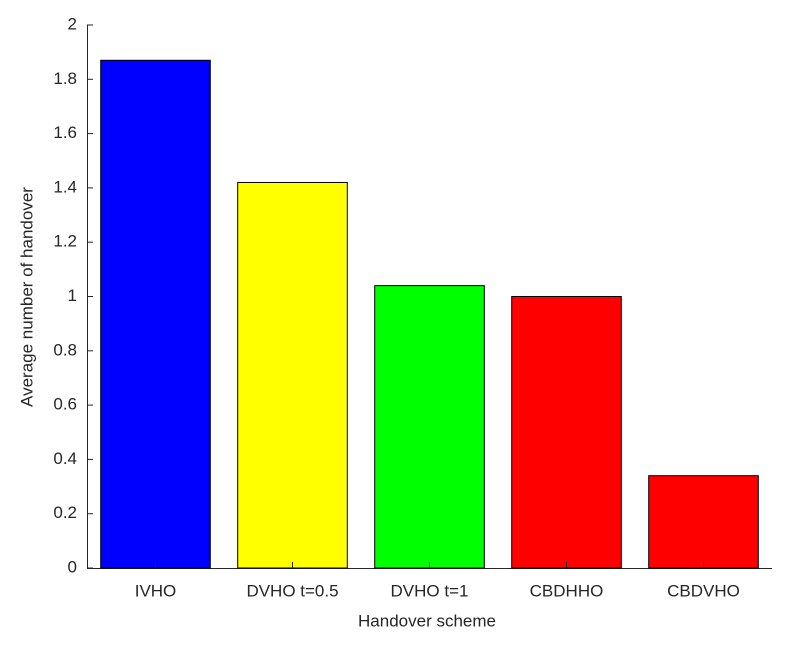 The height and width of the screenshot is (647, 794). What do you see at coordinates (703, 590) in the screenshot?
I see `x-tick-label: CBDVHO` at bounding box center [703, 590].